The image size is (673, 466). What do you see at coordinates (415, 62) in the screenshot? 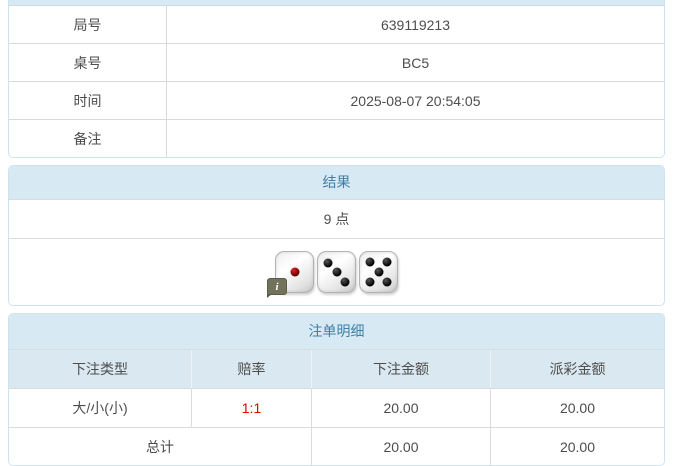
I see `table-id-value: BC5` at bounding box center [415, 62].